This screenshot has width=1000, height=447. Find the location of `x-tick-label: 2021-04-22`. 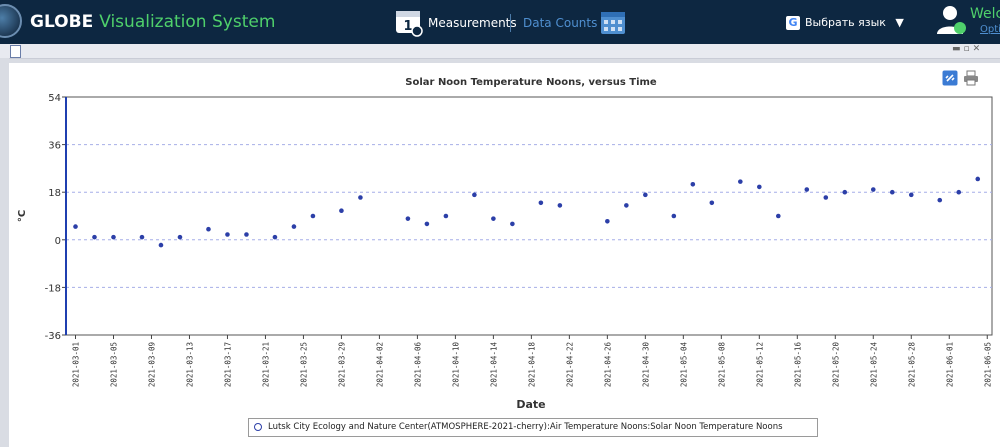

x-tick-label: 2021-04-22 is located at coordinates (569, 364).